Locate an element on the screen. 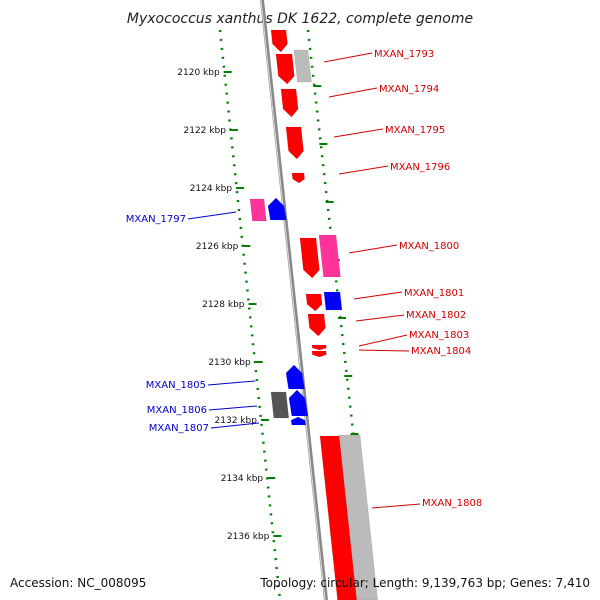 Image resolution: width=600 pixels, height=600 pixels. left-ruler-line is located at coordinates (250, 314).